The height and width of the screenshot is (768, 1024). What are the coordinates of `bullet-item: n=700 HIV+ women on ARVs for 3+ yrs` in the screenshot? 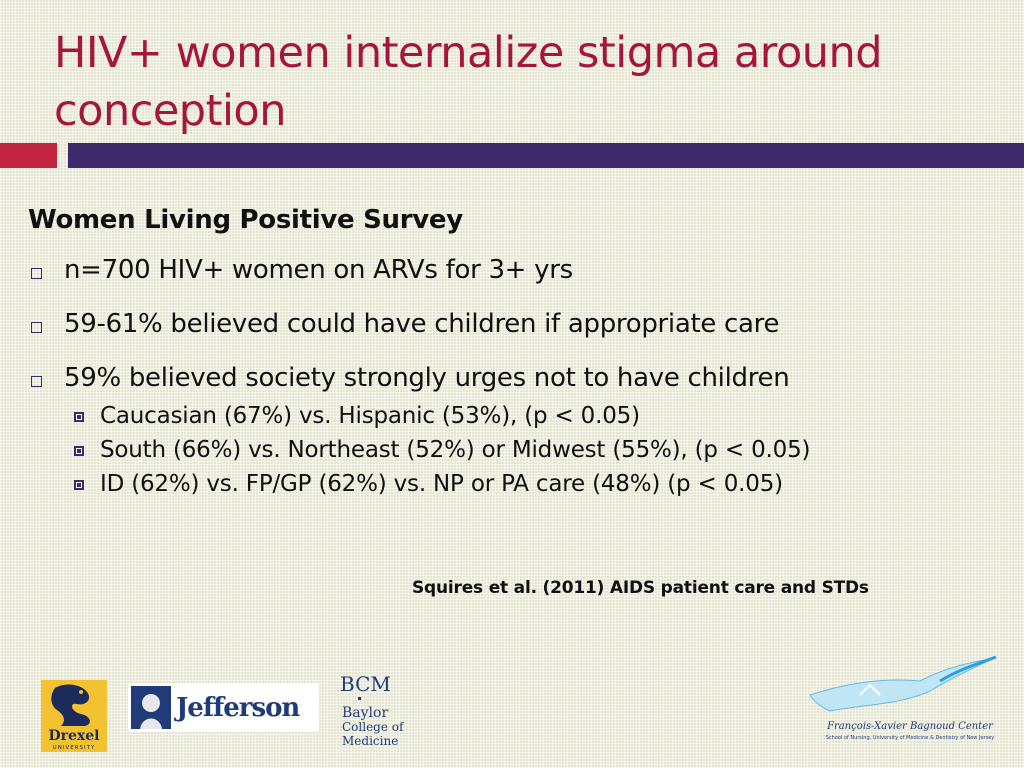 It's located at (518, 270).